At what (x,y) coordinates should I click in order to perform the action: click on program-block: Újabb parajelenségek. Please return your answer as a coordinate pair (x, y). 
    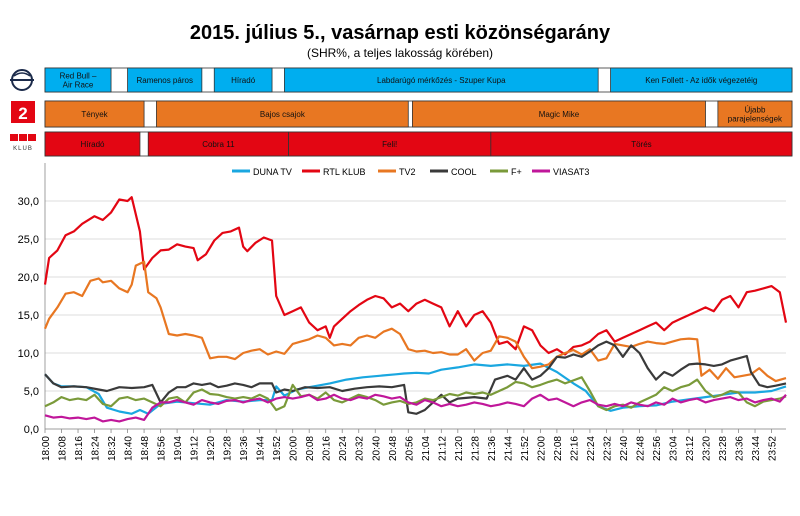
    Looking at the image, I should click on (755, 114).